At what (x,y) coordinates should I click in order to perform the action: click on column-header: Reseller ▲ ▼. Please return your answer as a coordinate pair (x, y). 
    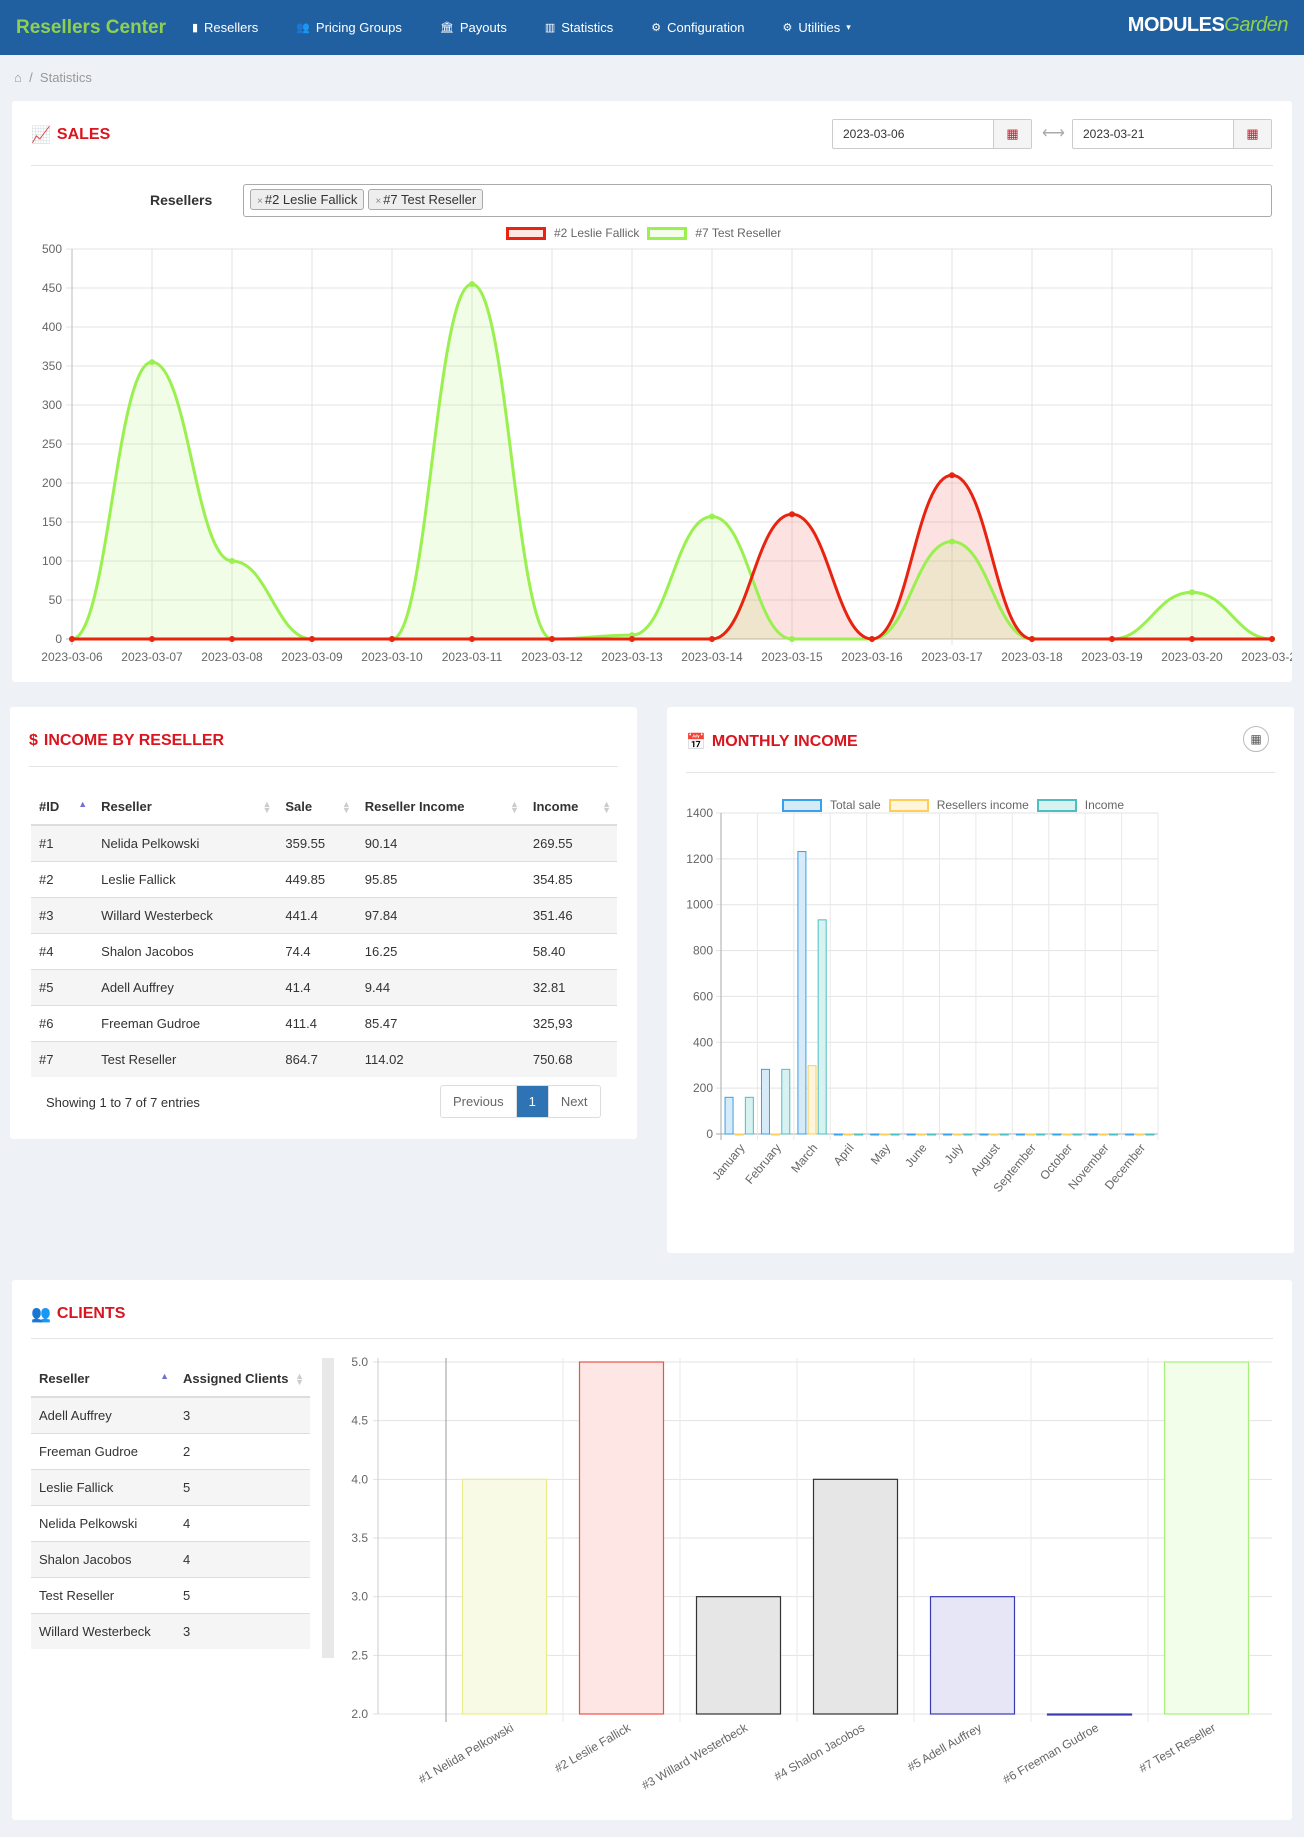
    Looking at the image, I should click on (185, 807).